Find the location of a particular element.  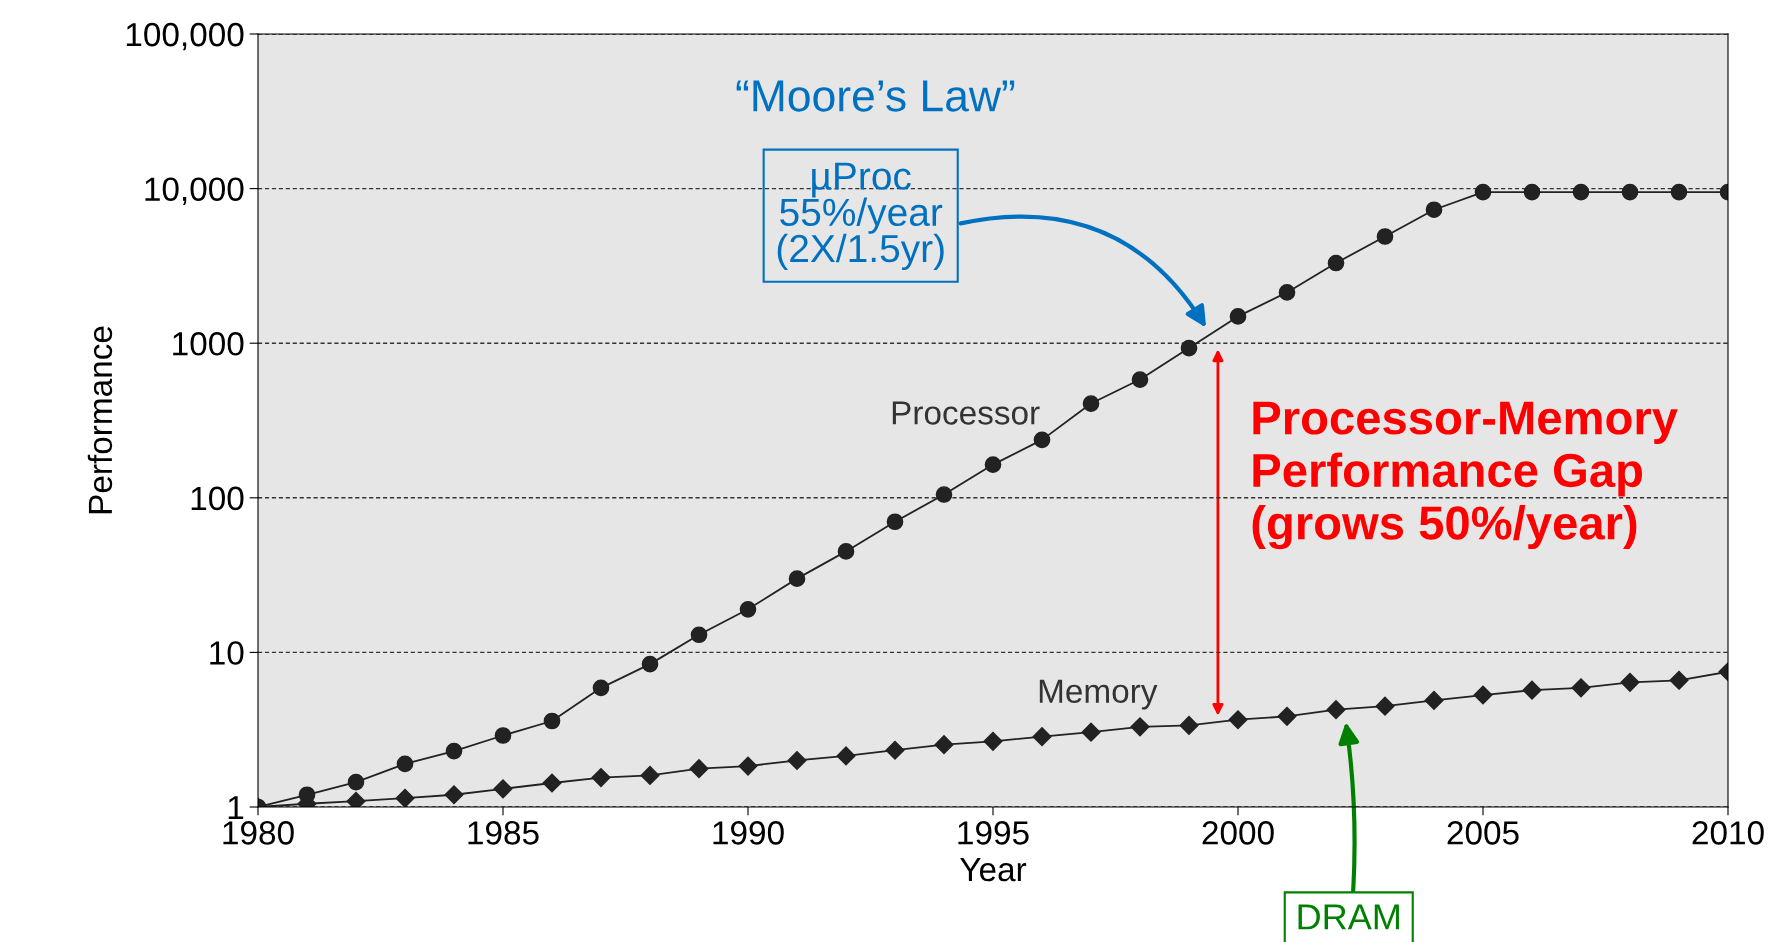

y-tick-label: 100 is located at coordinates (217, 498).